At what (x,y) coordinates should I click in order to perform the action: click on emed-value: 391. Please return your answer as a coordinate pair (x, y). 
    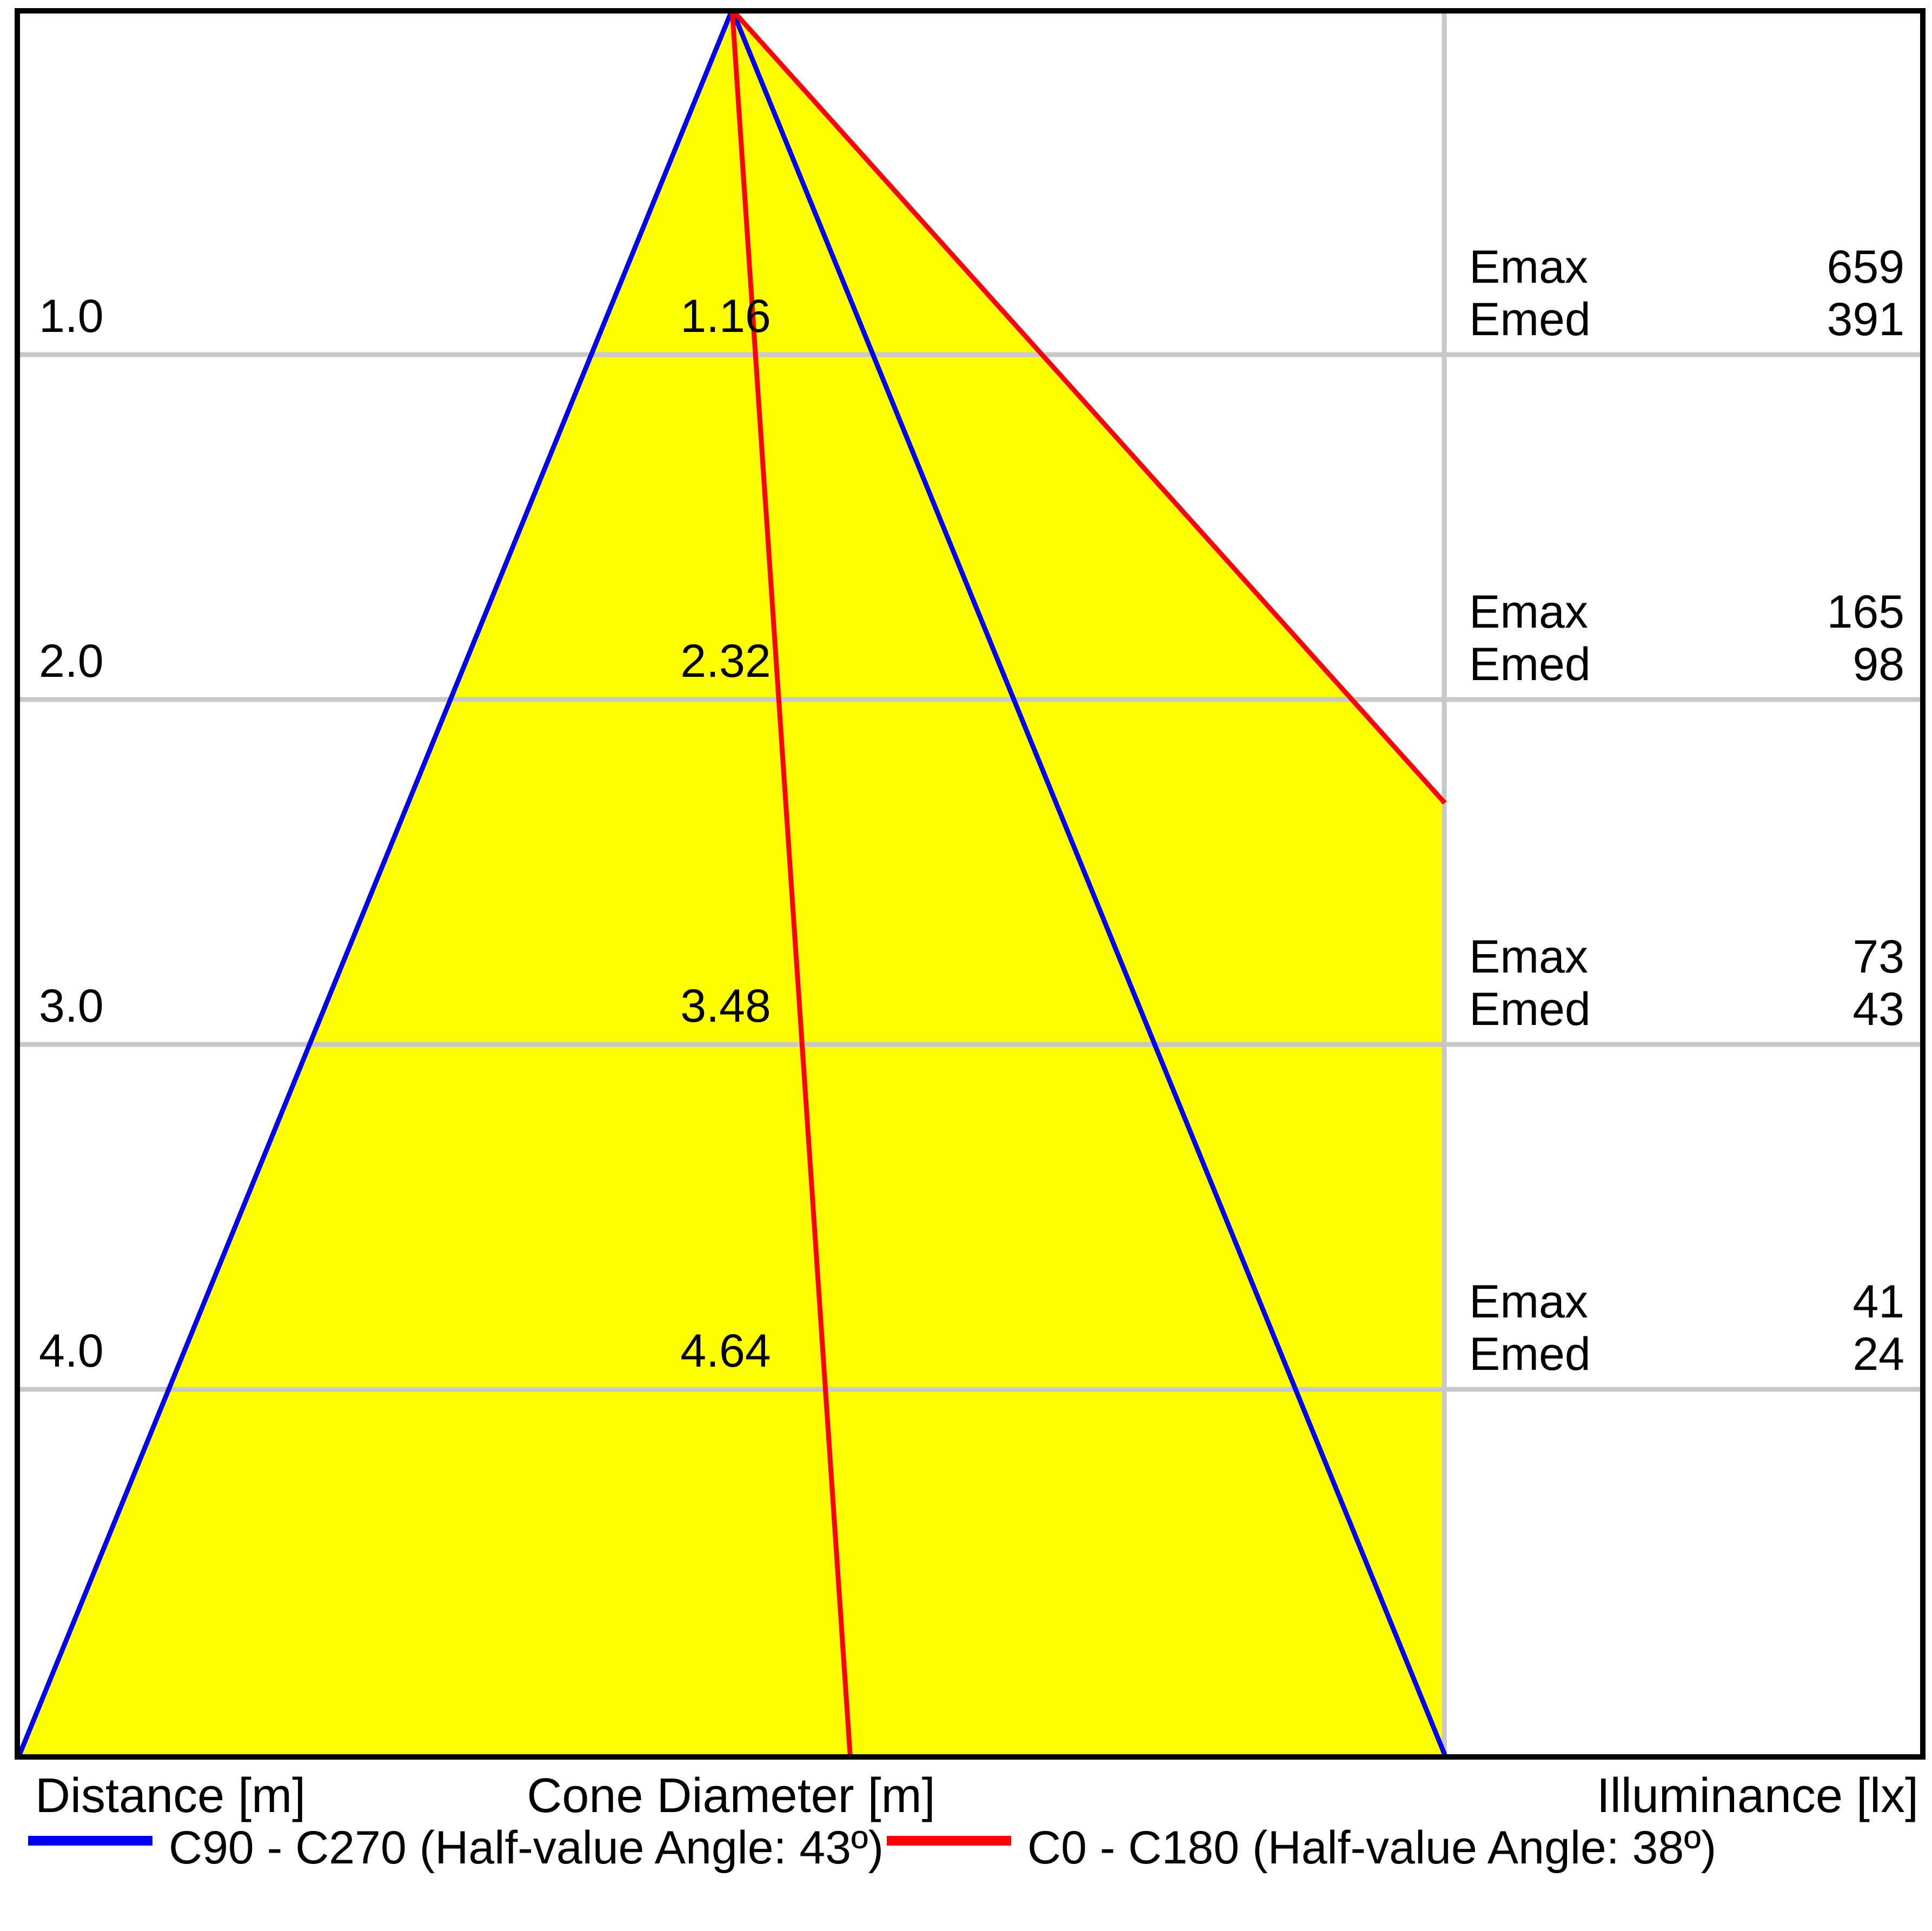
    Looking at the image, I should click on (1866, 319).